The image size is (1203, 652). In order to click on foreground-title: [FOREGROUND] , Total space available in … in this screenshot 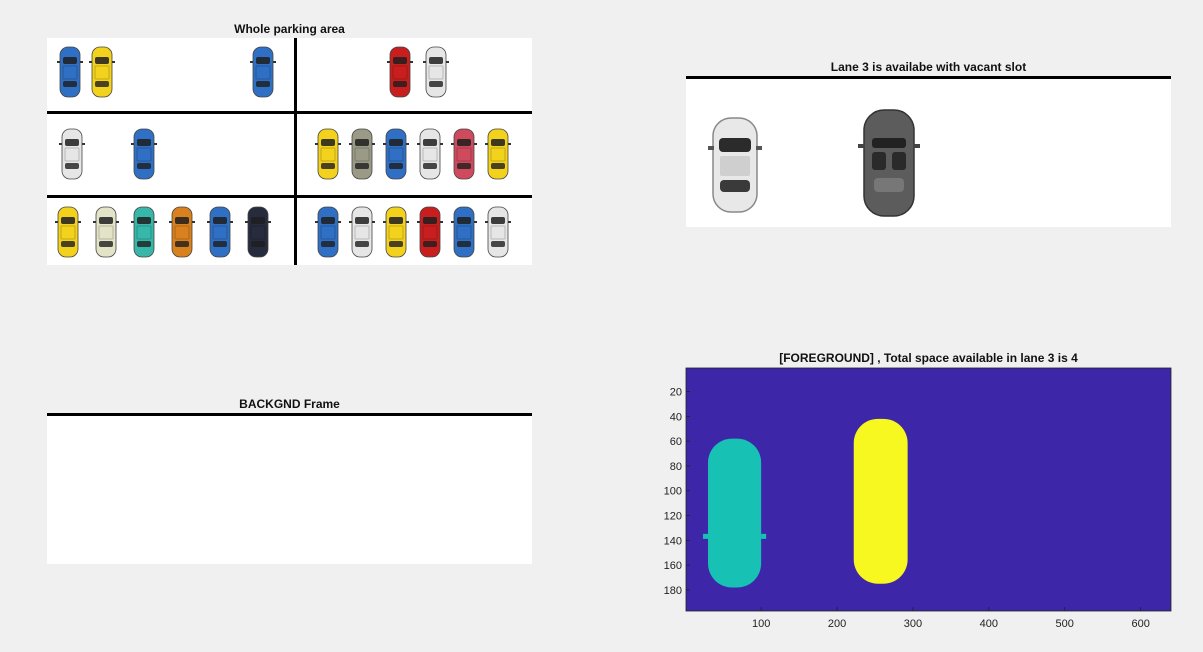, I will do `click(928, 358)`.